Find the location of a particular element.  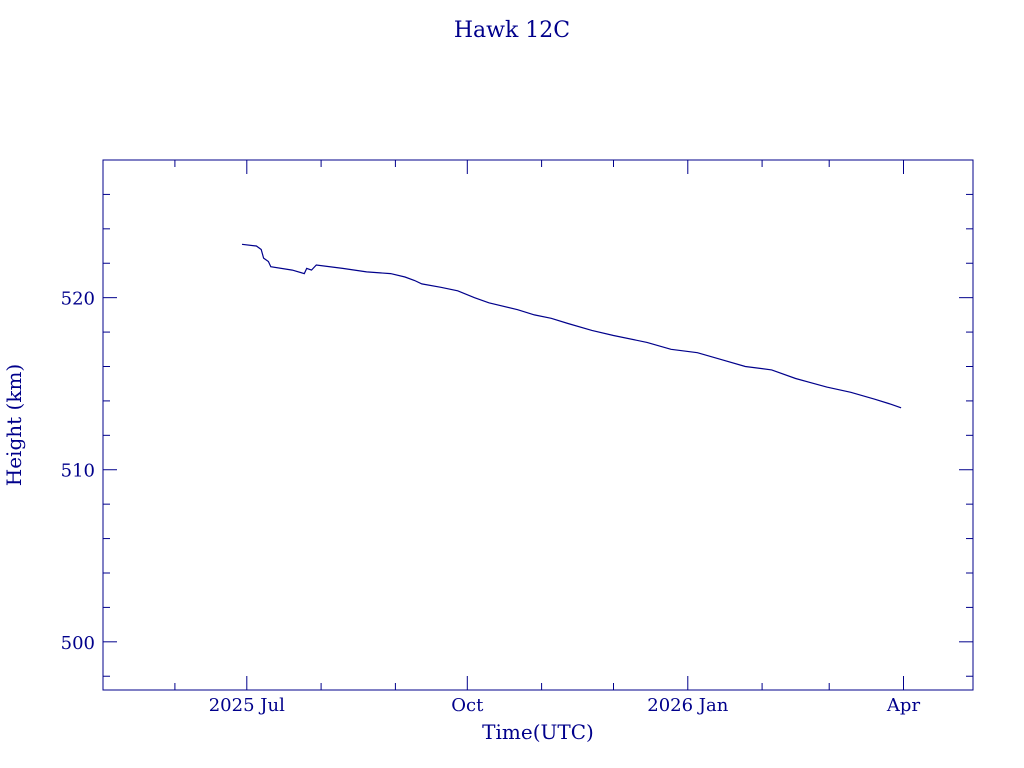

chart-title: Hawk 12C is located at coordinates (512, 30).